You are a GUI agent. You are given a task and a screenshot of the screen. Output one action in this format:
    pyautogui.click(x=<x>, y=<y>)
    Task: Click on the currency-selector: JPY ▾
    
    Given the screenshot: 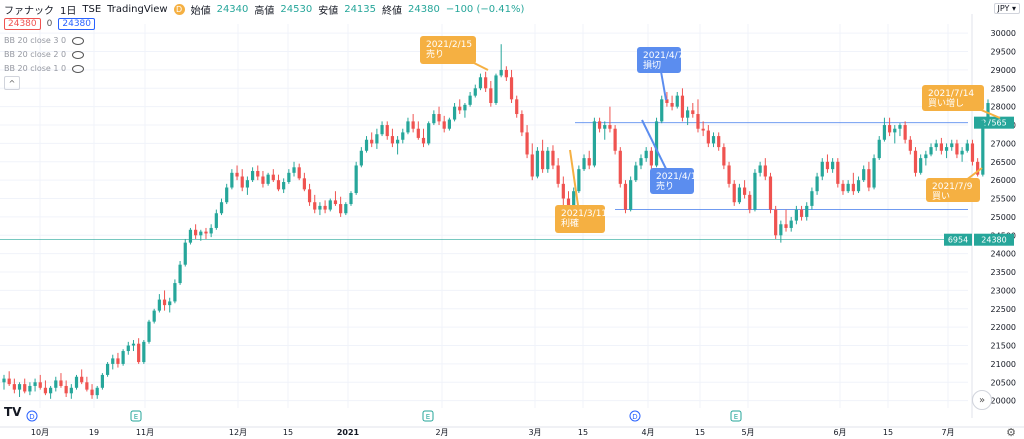 What is the action you would take?
    pyautogui.click(x=1006, y=8)
    